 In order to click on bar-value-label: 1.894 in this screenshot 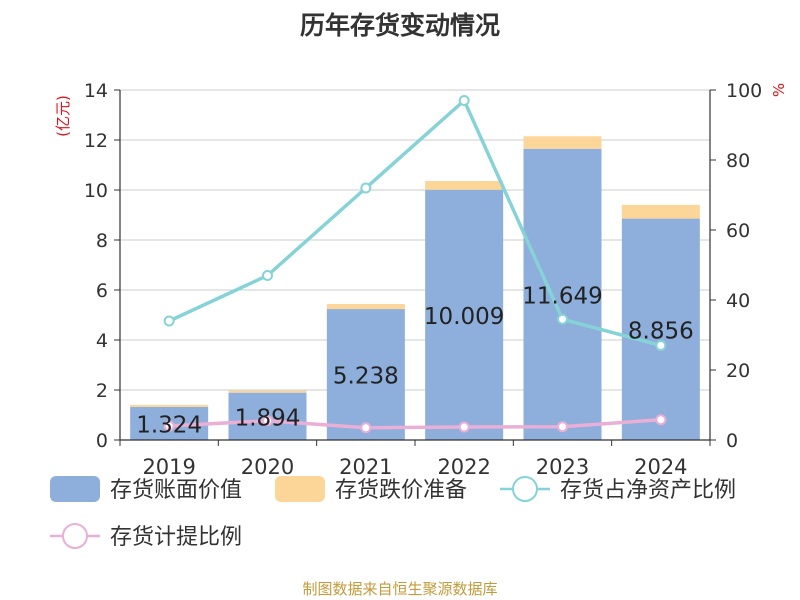, I will do `click(268, 418)`.